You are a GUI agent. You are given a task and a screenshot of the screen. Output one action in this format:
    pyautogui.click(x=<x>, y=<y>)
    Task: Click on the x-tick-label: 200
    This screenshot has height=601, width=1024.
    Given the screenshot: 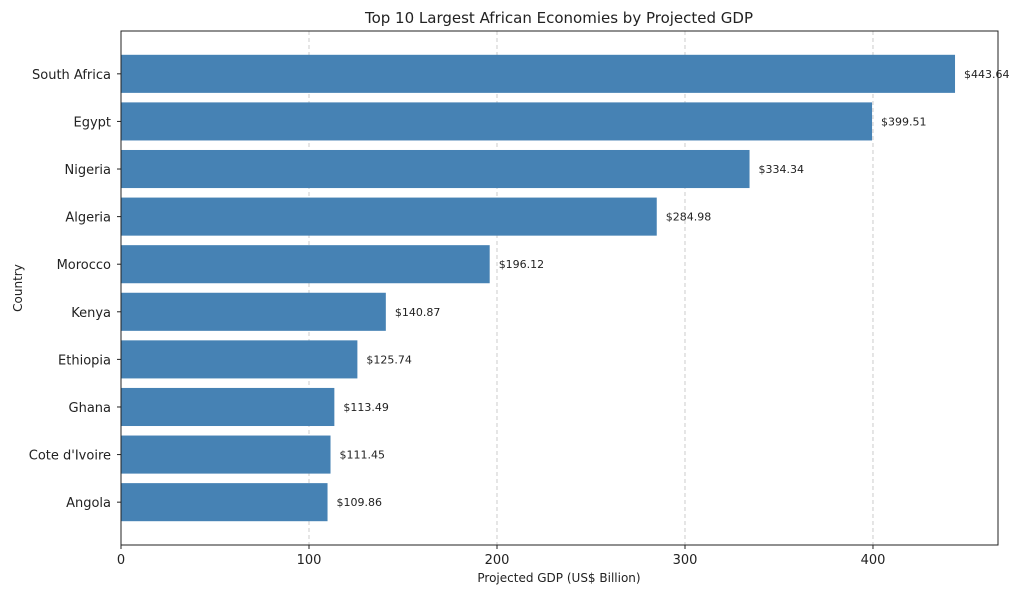 What is the action you would take?
    pyautogui.click(x=497, y=560)
    